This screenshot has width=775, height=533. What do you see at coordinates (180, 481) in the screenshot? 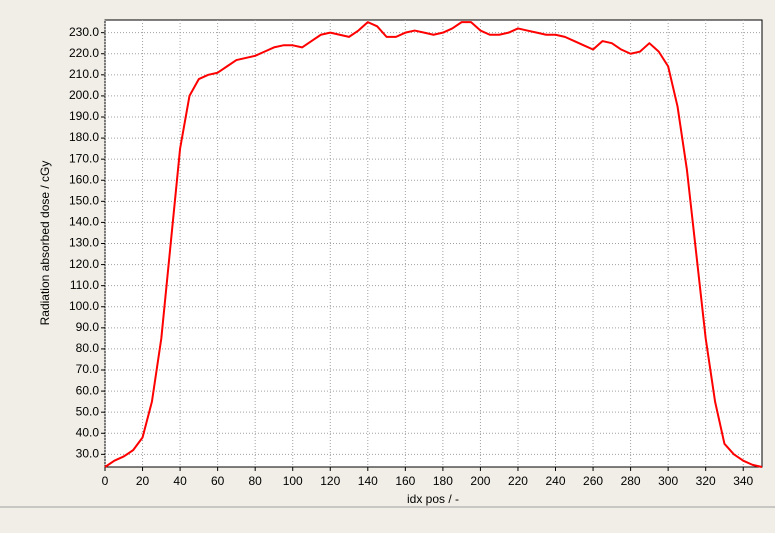
I see `x-tick-label: 40` at bounding box center [180, 481].